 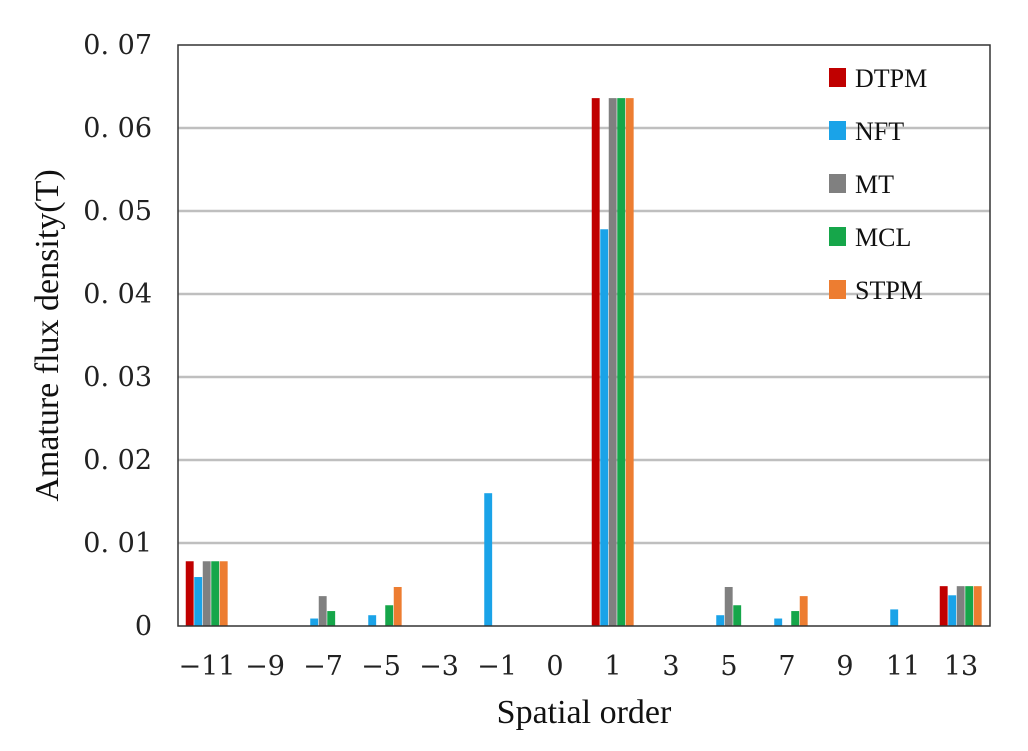 What do you see at coordinates (554, 666) in the screenshot?
I see `x-tick-label: 0` at bounding box center [554, 666].